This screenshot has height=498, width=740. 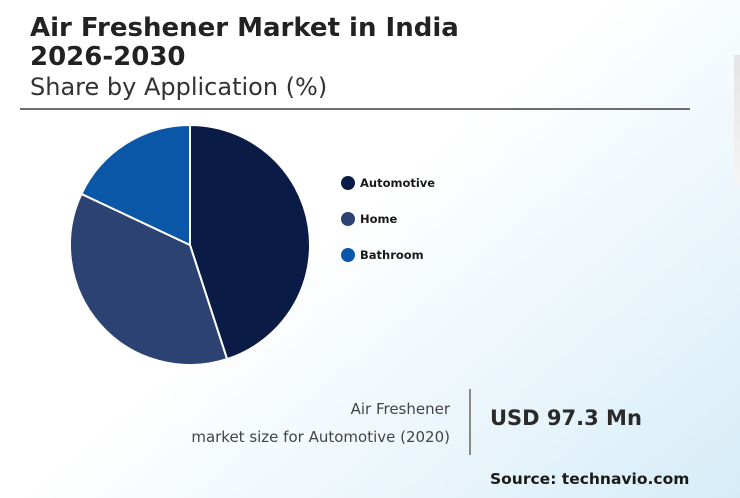 What do you see at coordinates (179, 87) in the screenshot?
I see `chart-subtitle: Share by Application (%)` at bounding box center [179, 87].